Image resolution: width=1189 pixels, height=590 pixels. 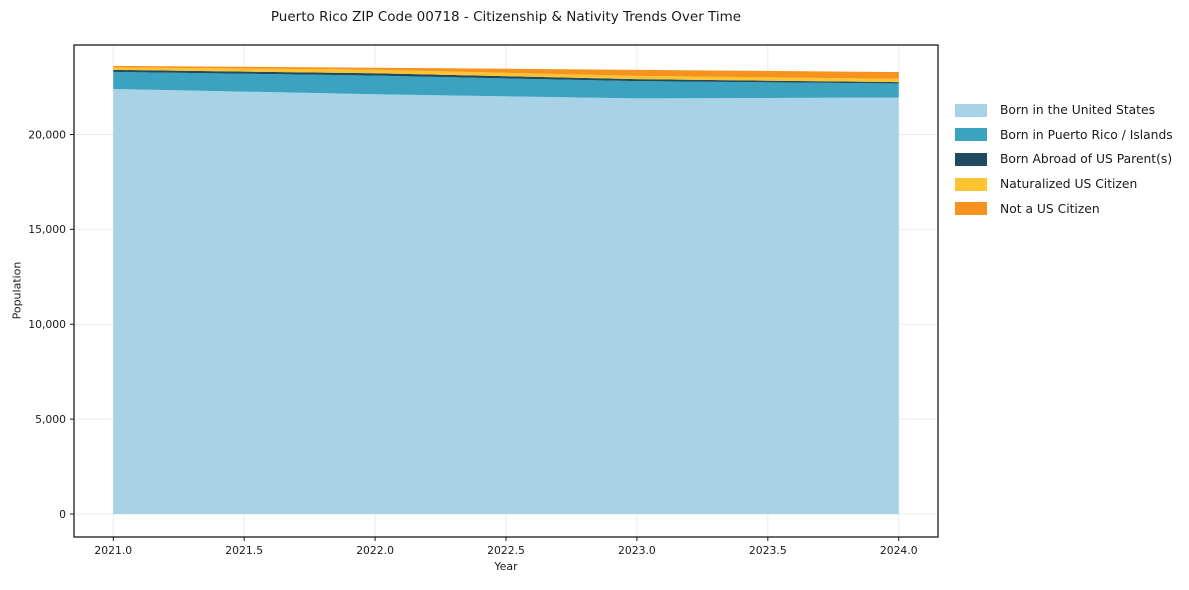 I want to click on y-axis-label: Population, so click(x=17, y=290).